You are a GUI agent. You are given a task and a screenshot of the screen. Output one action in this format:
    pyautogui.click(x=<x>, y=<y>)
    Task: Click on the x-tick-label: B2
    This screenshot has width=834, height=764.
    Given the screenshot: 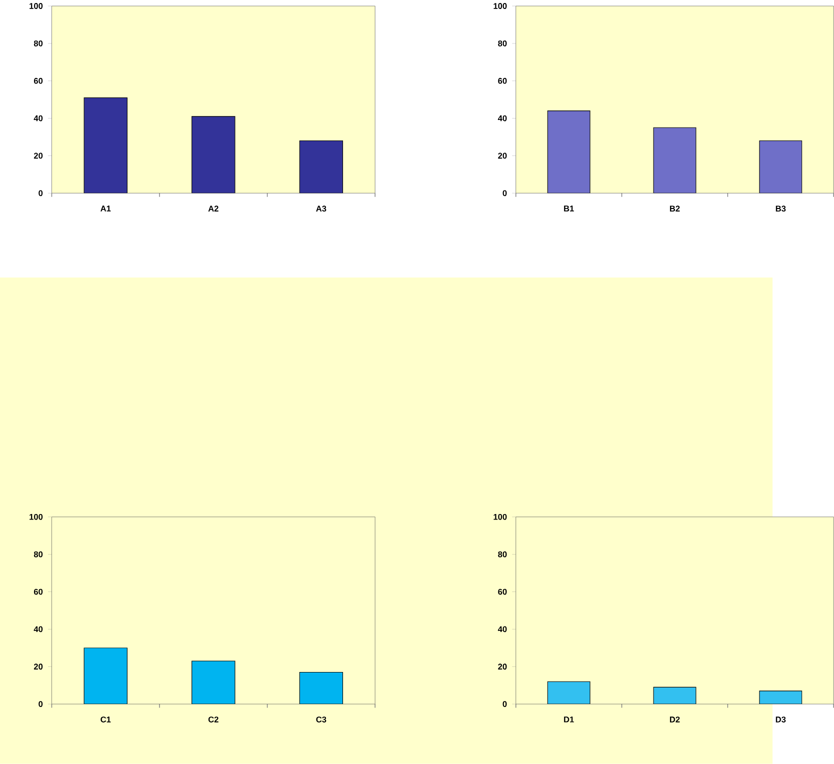 What is the action you would take?
    pyautogui.click(x=675, y=209)
    